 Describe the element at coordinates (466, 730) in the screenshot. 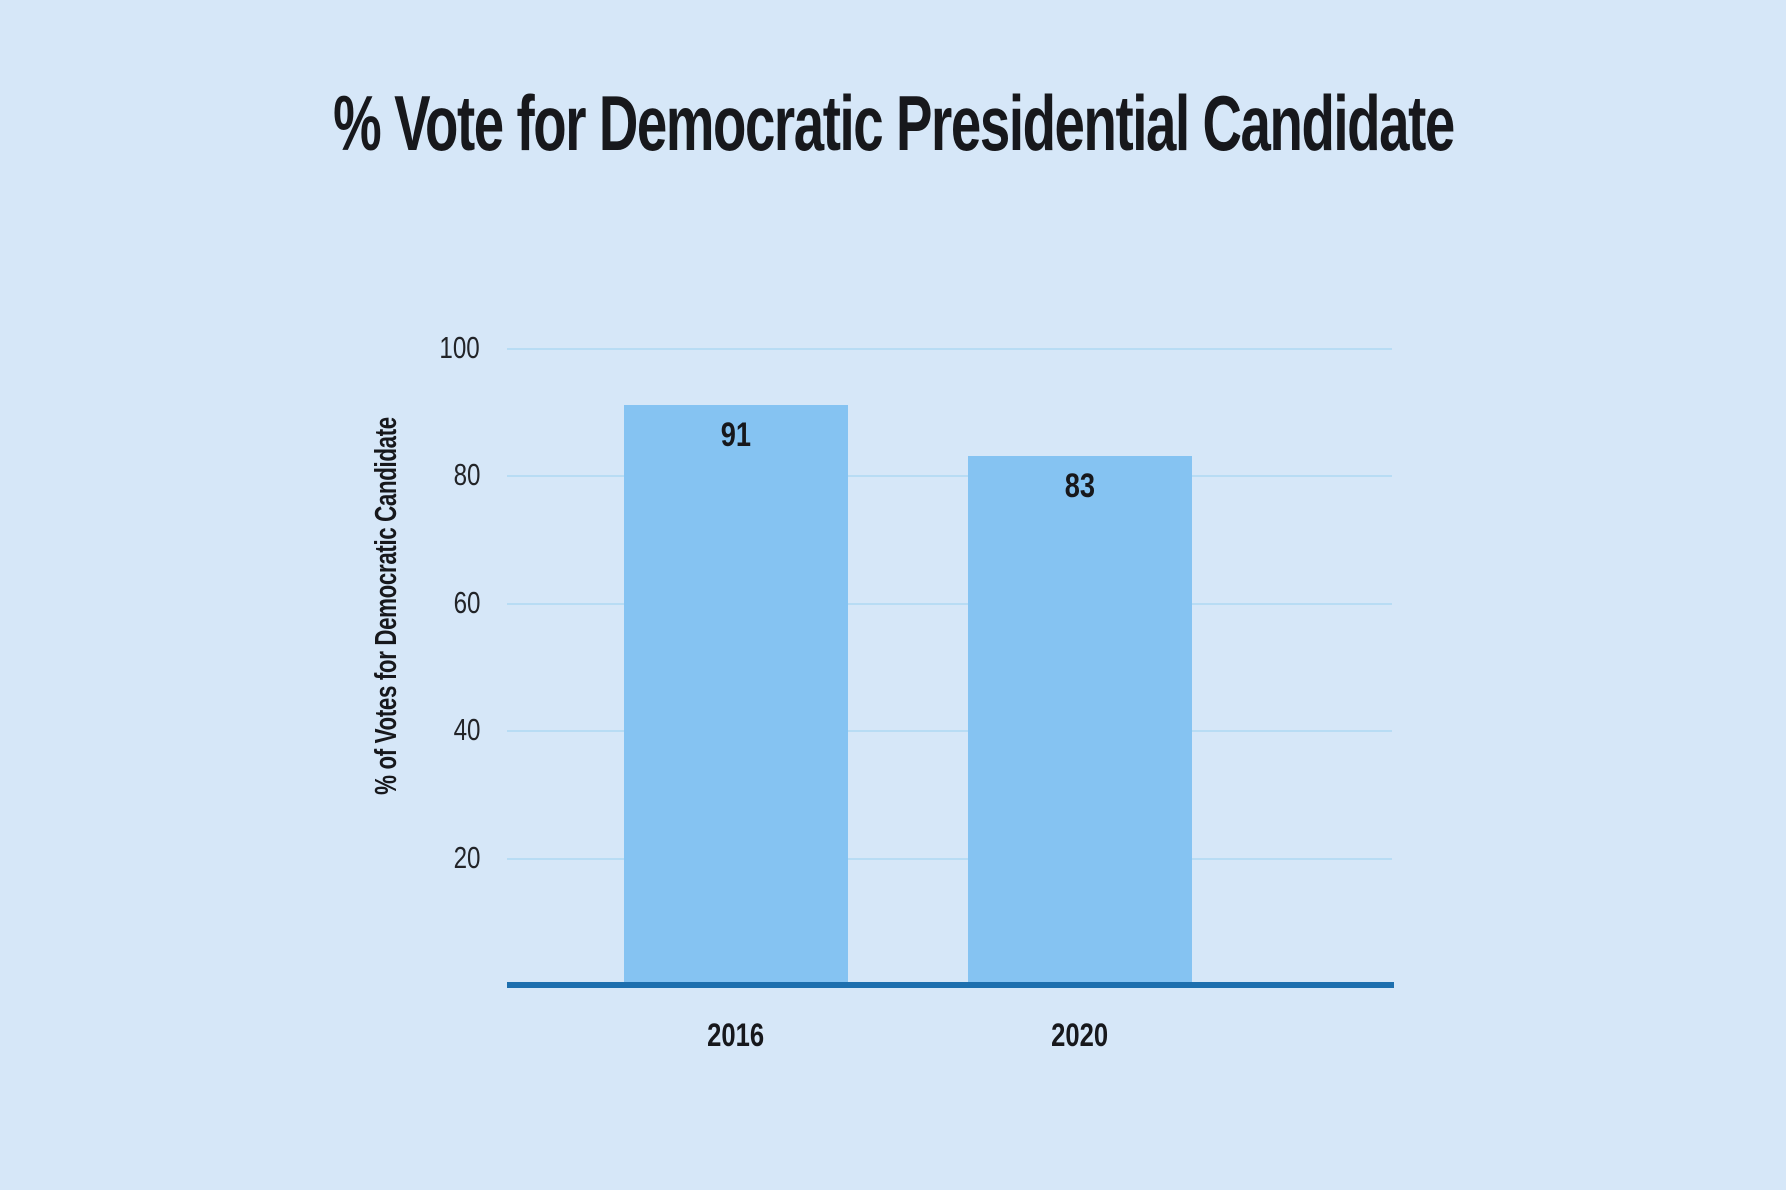

I see `y-tick-label-40: 40` at that location.